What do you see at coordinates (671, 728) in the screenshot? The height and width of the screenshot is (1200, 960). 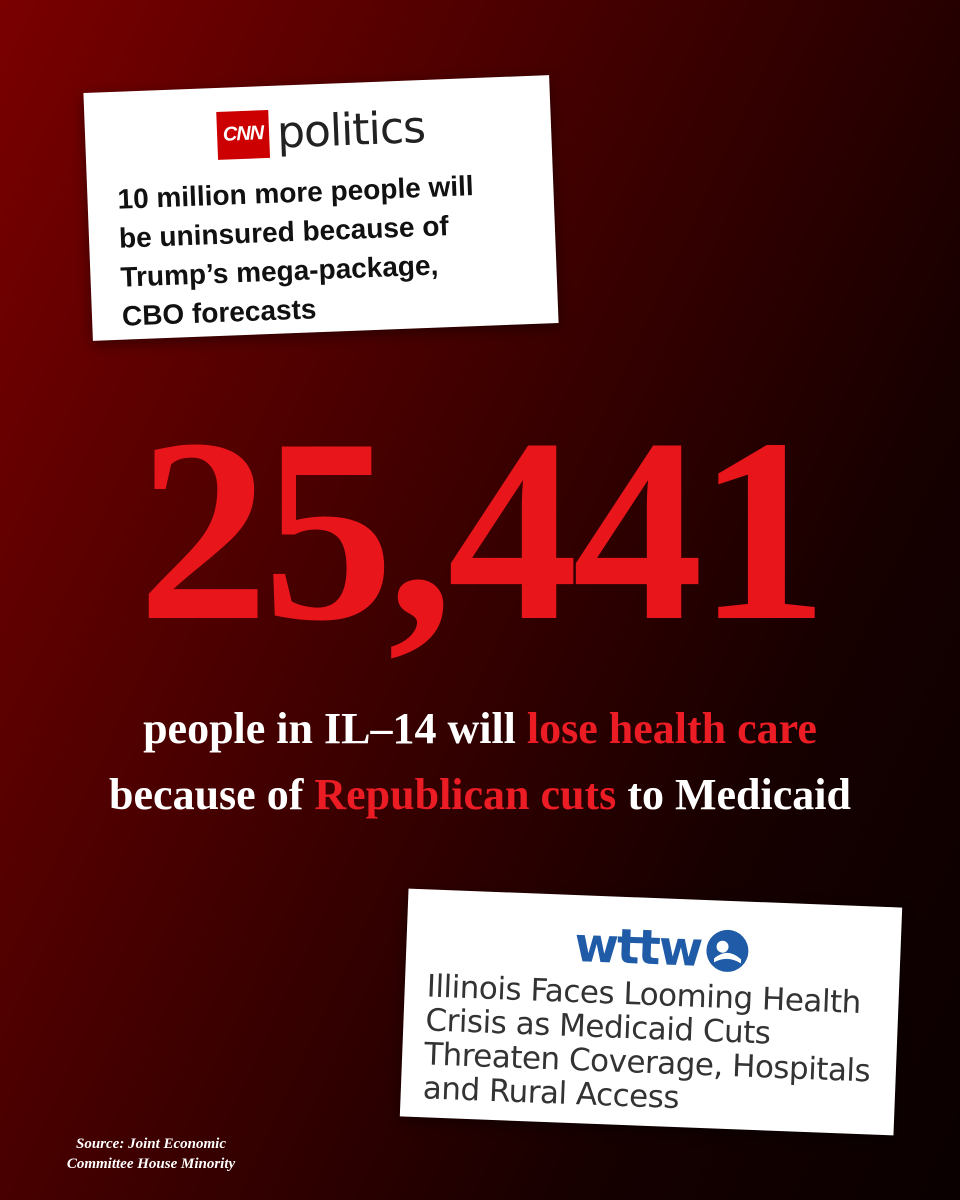 I see `highlight: lose health care` at bounding box center [671, 728].